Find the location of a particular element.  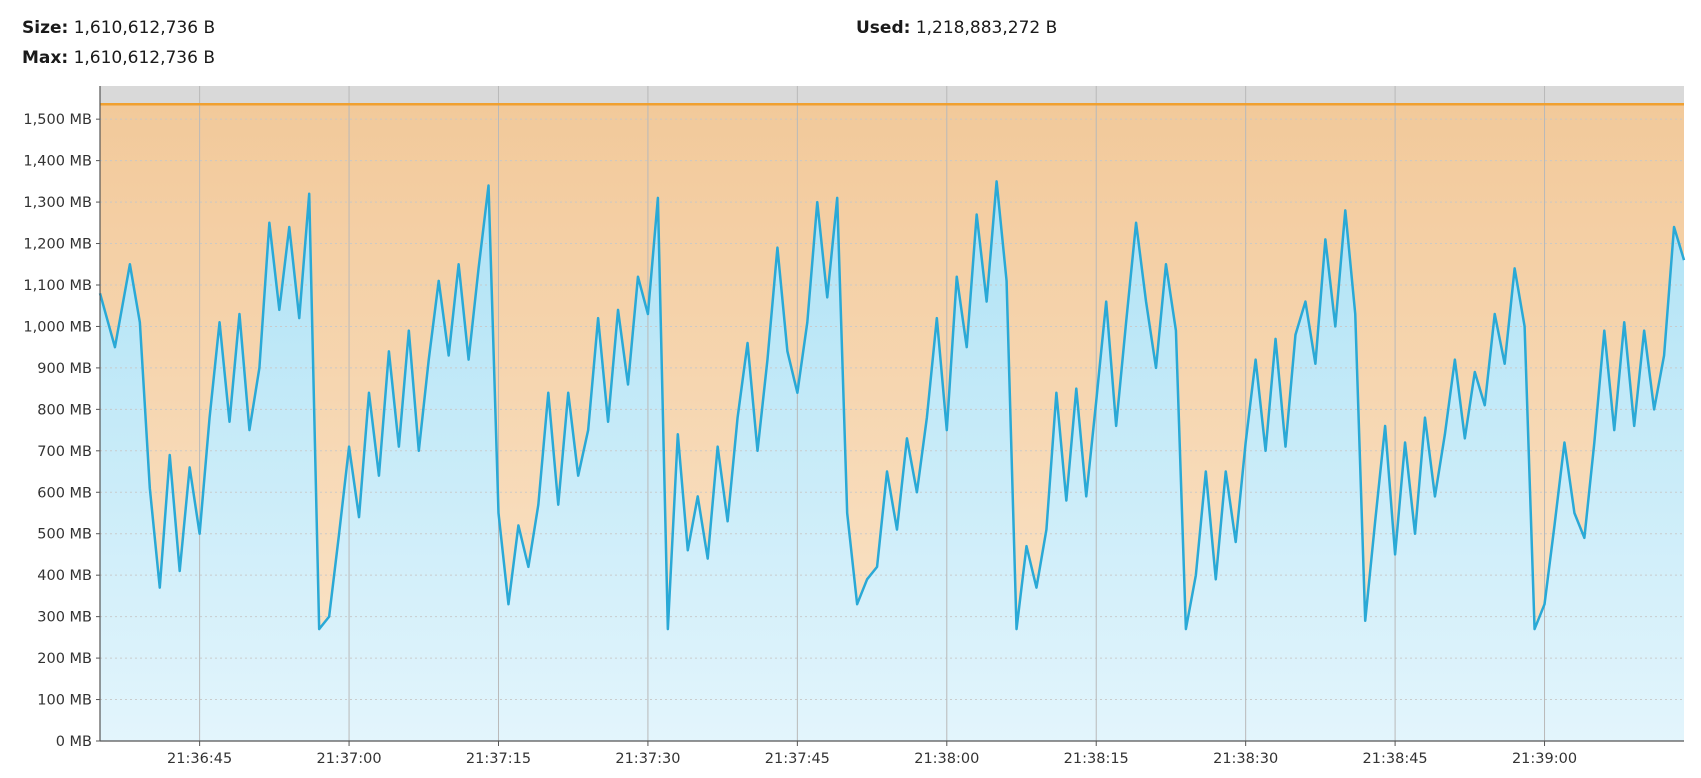

y-tick-label: 800 MB is located at coordinates (64, 410).